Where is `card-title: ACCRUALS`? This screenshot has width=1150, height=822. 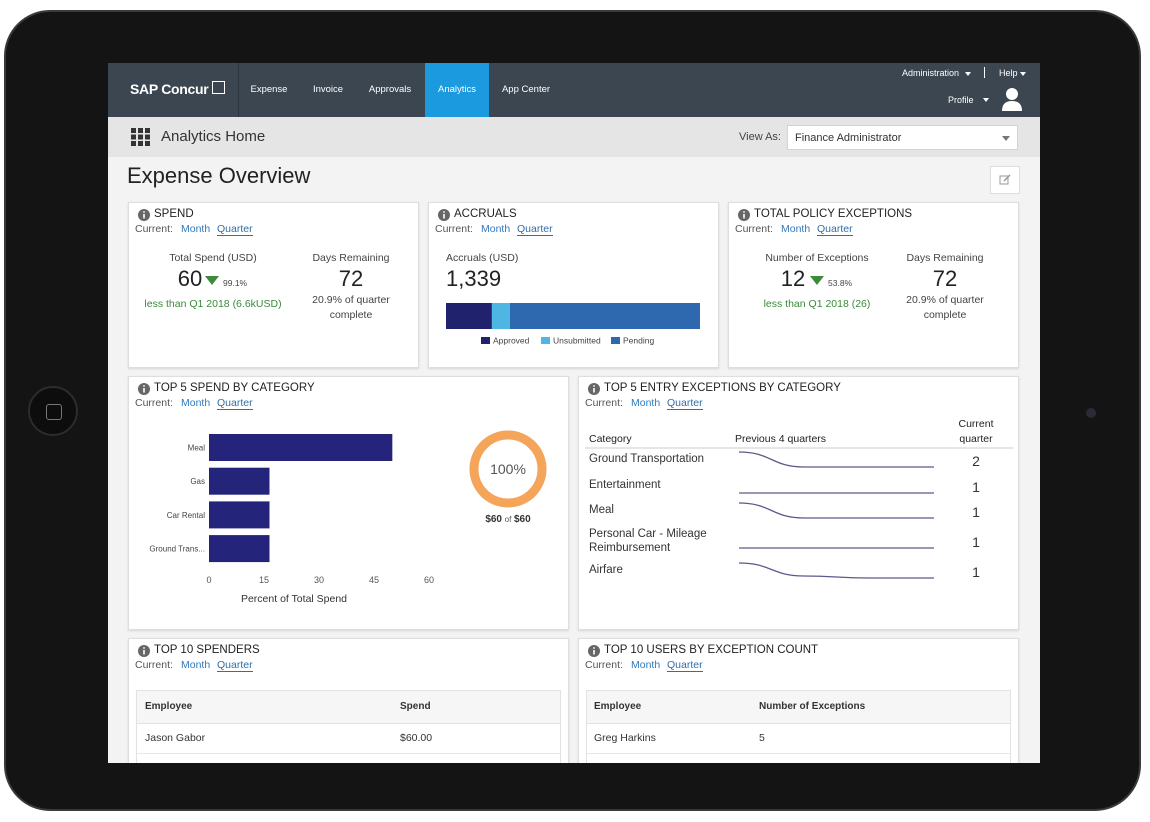
card-title: ACCRUALS is located at coordinates (485, 214).